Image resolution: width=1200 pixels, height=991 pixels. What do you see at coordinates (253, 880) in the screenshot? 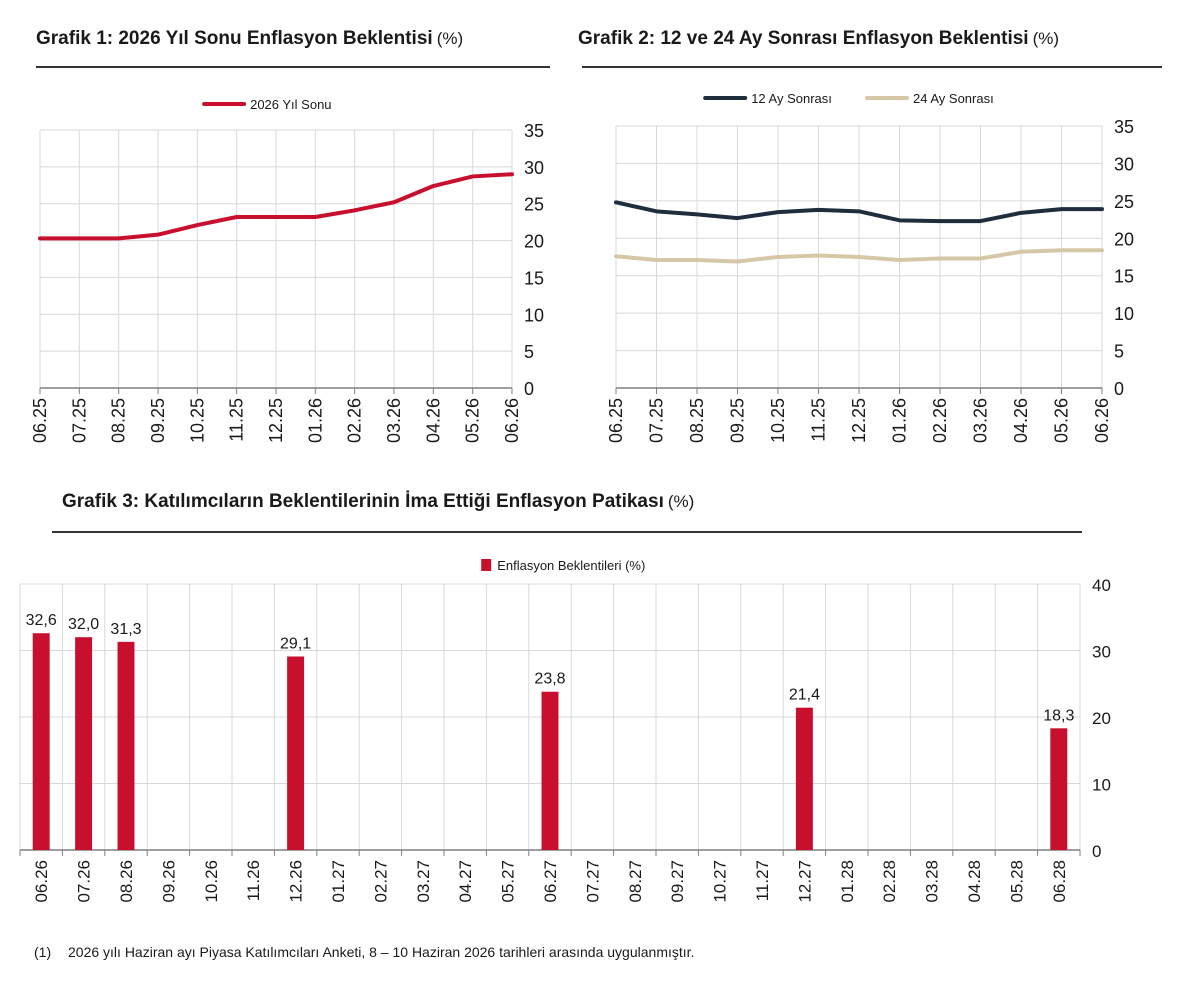
I see `chart3-xtick-label: 11.26` at bounding box center [253, 880].